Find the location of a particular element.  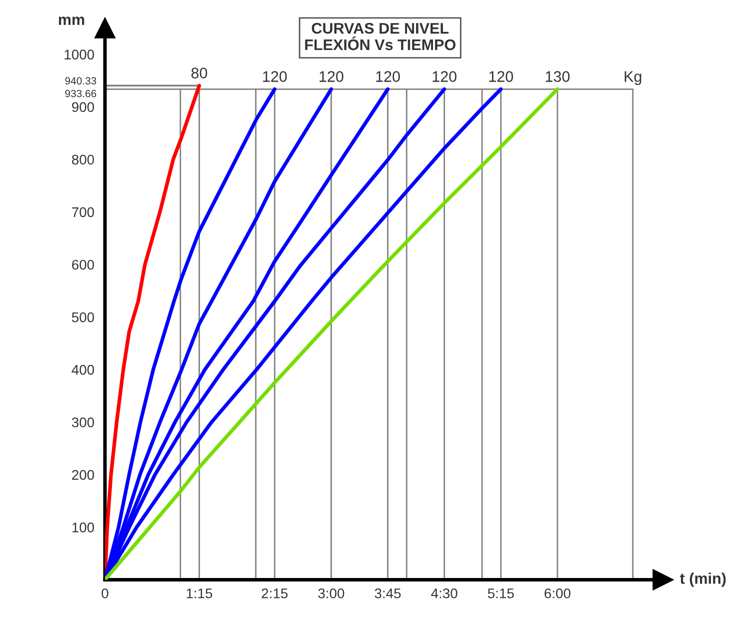

y-tick-label: 700 is located at coordinates (83, 212).